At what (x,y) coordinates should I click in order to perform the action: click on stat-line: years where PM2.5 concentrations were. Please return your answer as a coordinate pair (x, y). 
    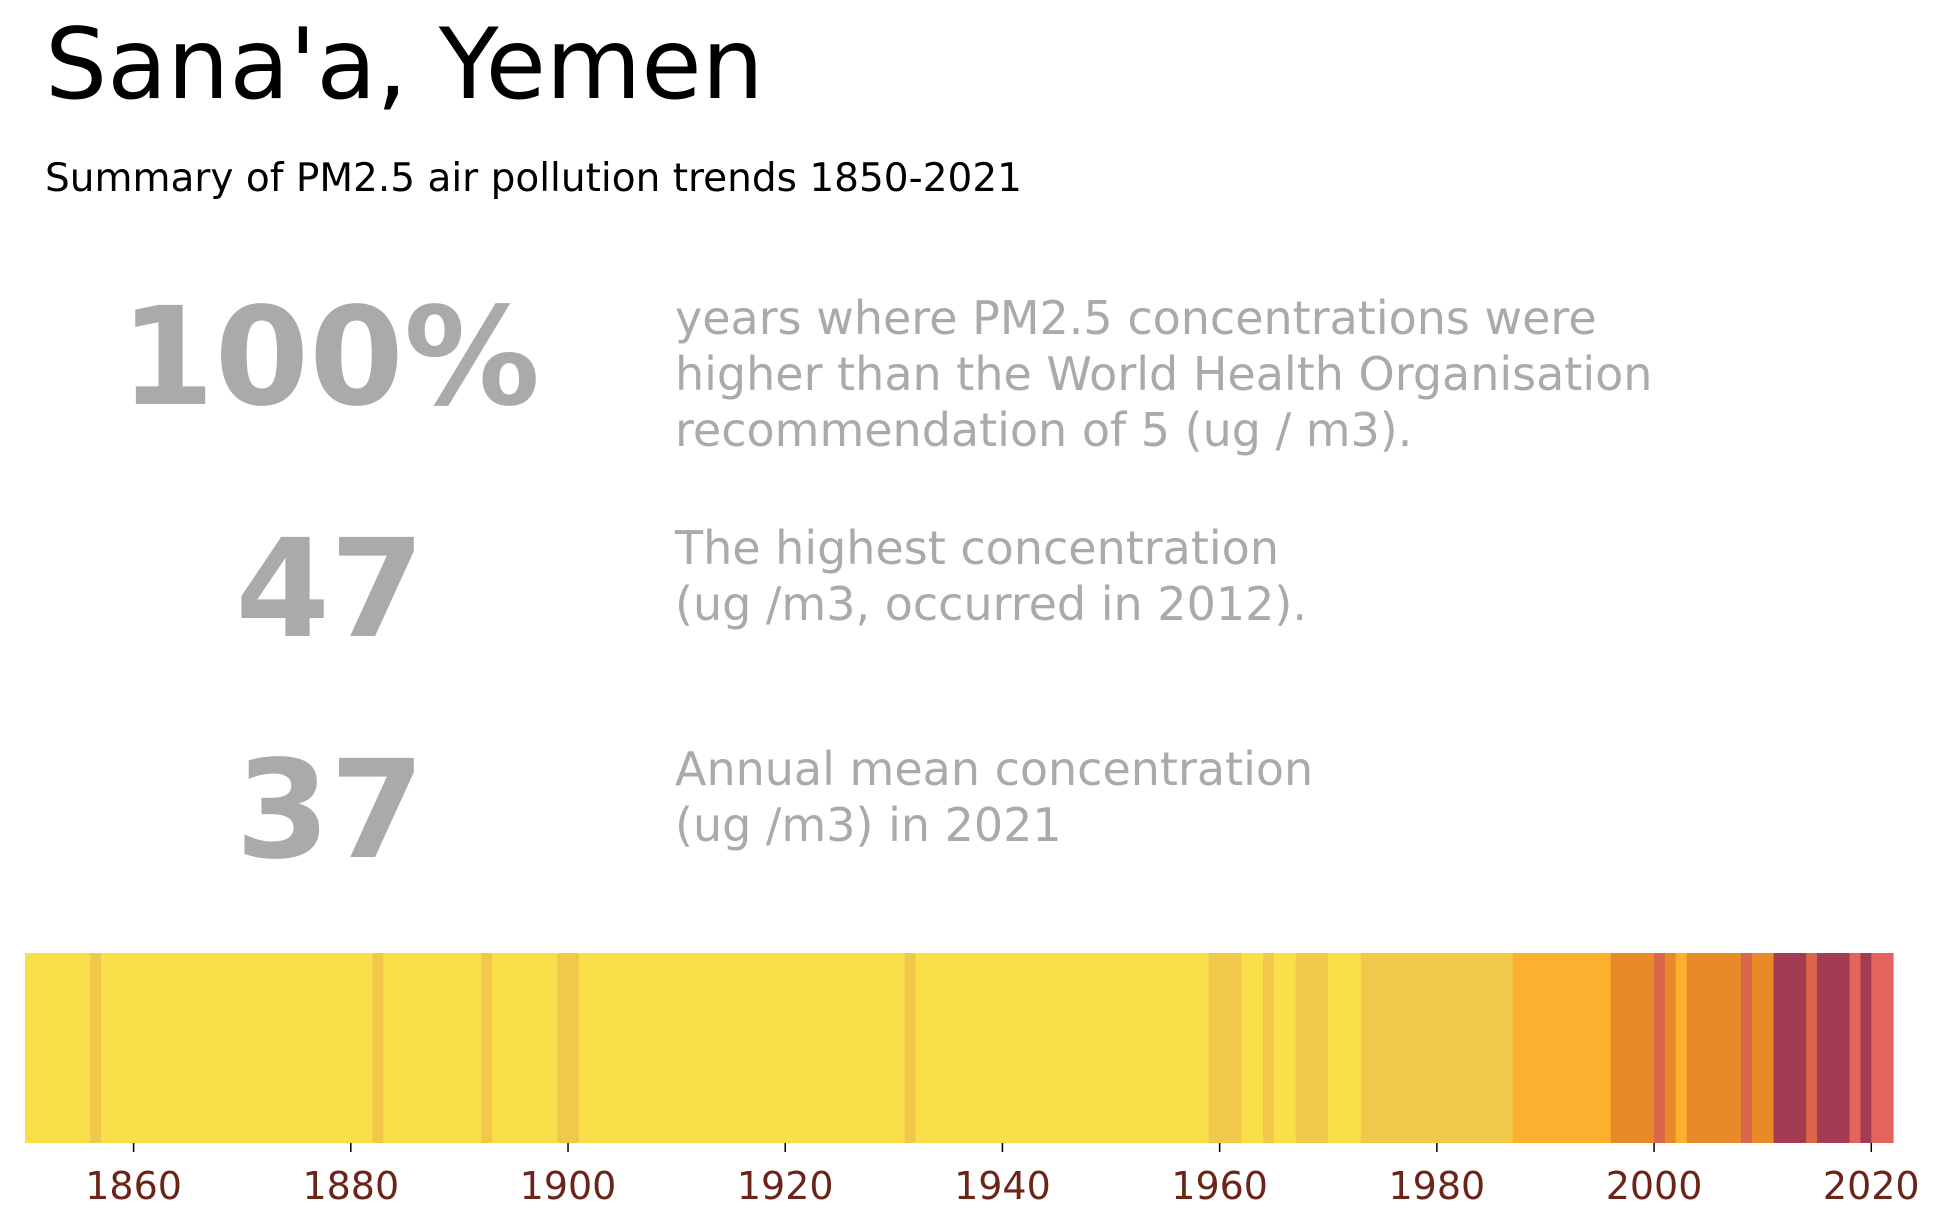
    Looking at the image, I should click on (1136, 318).